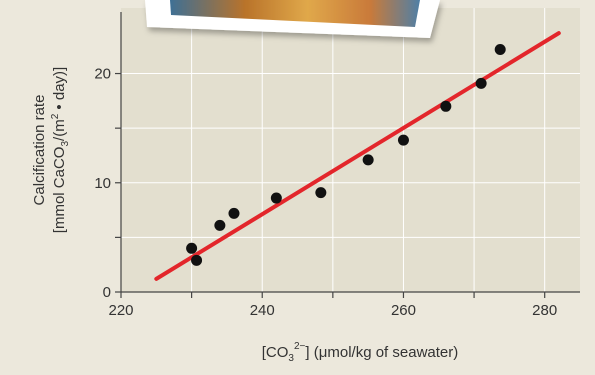 The width and height of the screenshot is (595, 375). What do you see at coordinates (544, 310) in the screenshot?
I see `x-tick-label-280: 280` at bounding box center [544, 310].